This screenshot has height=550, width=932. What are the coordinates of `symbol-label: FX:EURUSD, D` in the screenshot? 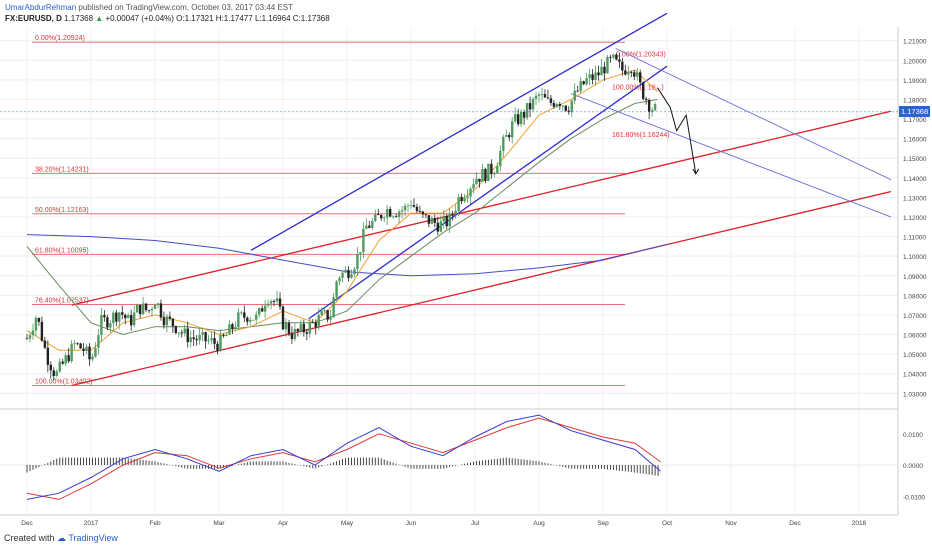 It's located at (33, 18).